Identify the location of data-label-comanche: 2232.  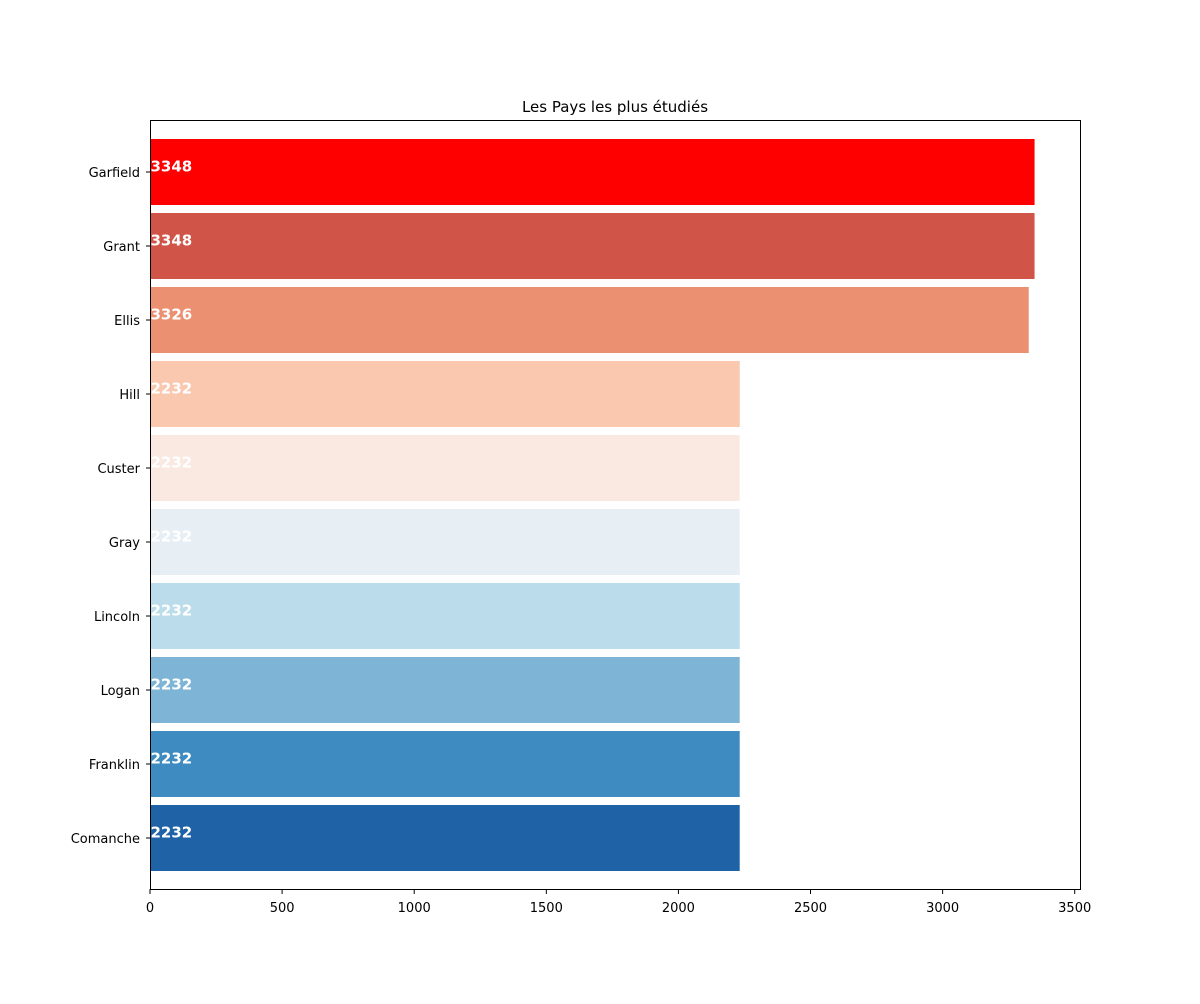
(172, 833).